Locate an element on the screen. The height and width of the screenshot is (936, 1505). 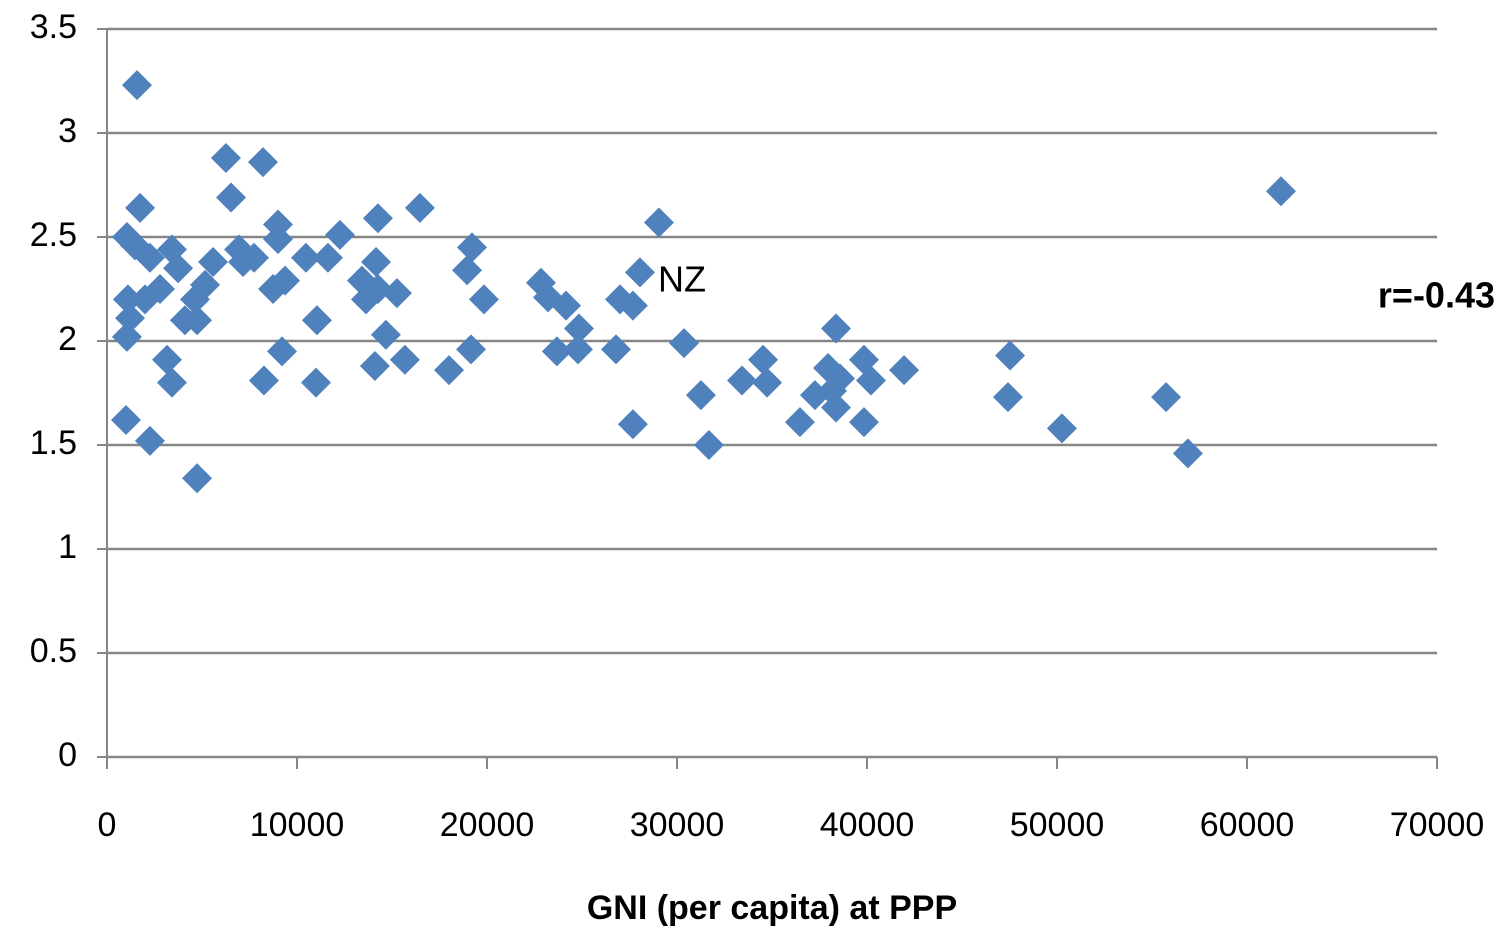
x-tick-label: 20000 is located at coordinates (487, 825).